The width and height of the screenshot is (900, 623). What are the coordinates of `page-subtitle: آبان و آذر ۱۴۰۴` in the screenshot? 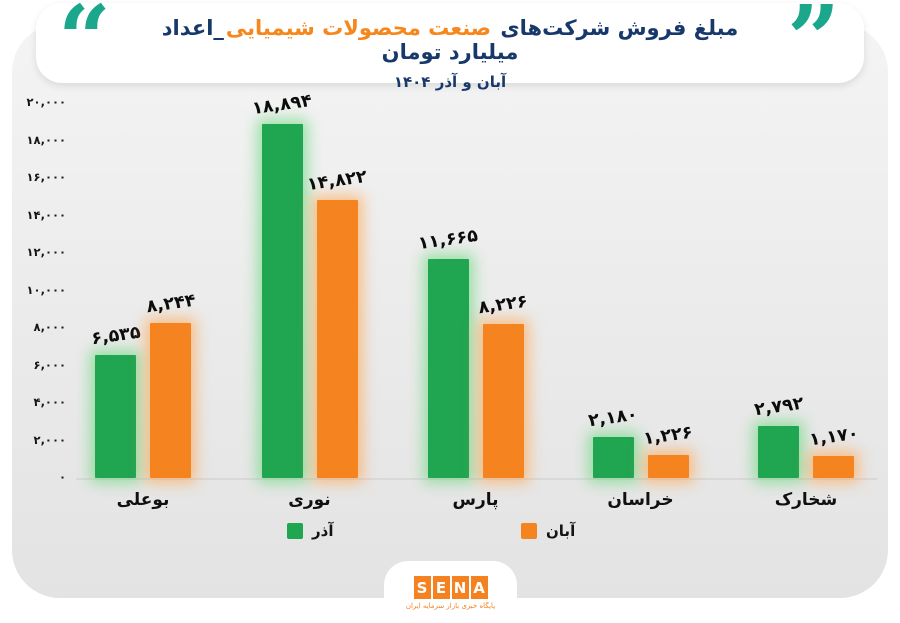 It's located at (450, 82).